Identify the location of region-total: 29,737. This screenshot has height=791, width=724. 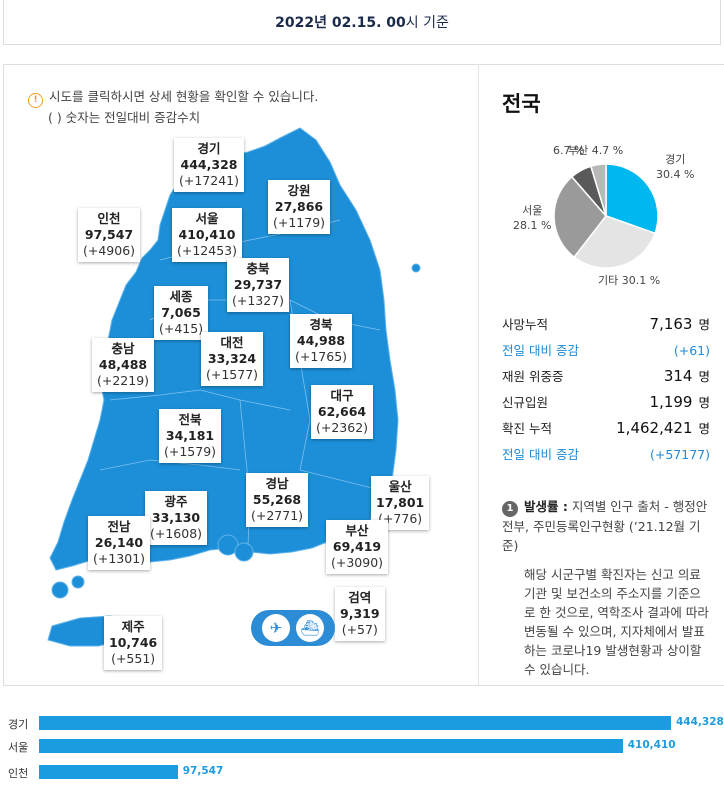
(258, 284).